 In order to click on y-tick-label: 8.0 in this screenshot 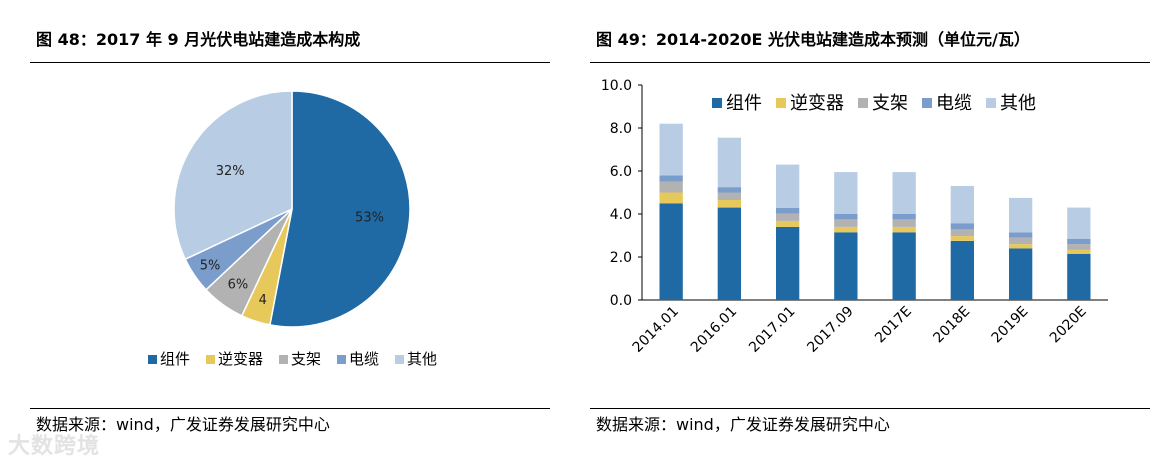, I will do `click(621, 129)`.